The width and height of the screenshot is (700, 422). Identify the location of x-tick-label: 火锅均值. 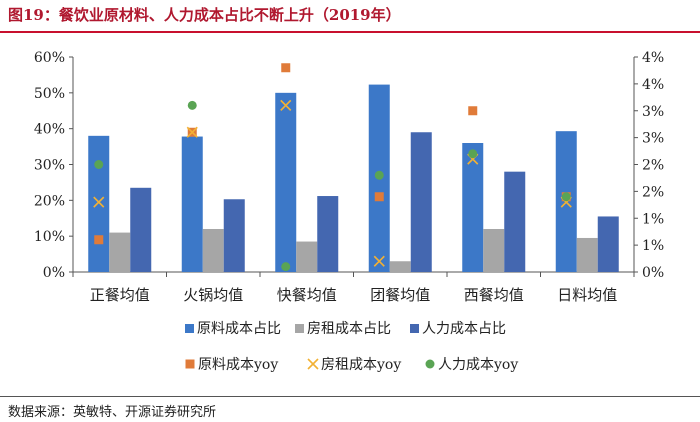
(213, 295).